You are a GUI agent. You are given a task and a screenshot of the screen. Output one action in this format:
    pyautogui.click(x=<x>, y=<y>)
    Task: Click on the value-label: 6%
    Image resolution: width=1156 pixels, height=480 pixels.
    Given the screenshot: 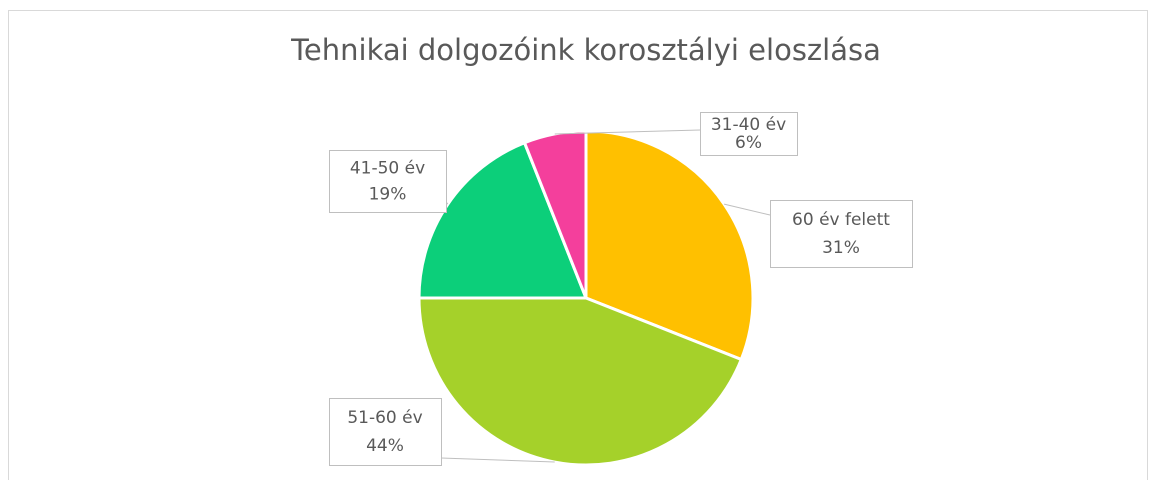 What is the action you would take?
    pyautogui.click(x=748, y=143)
    